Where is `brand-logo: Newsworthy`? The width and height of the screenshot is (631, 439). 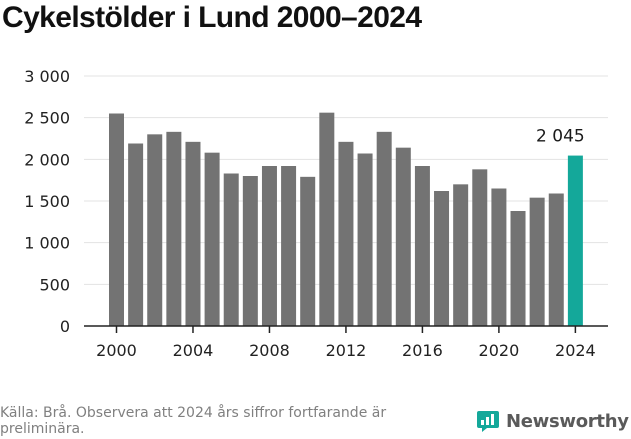
brand-logo: Newsworthy is located at coordinates (552, 421).